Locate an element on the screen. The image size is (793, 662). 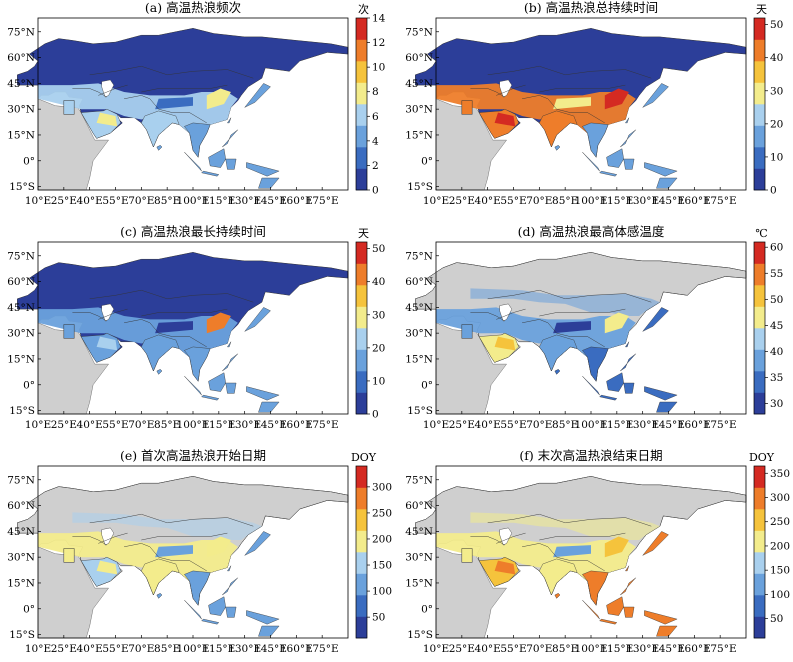
colorbar-tick-label: 30 is located at coordinates (776, 91).